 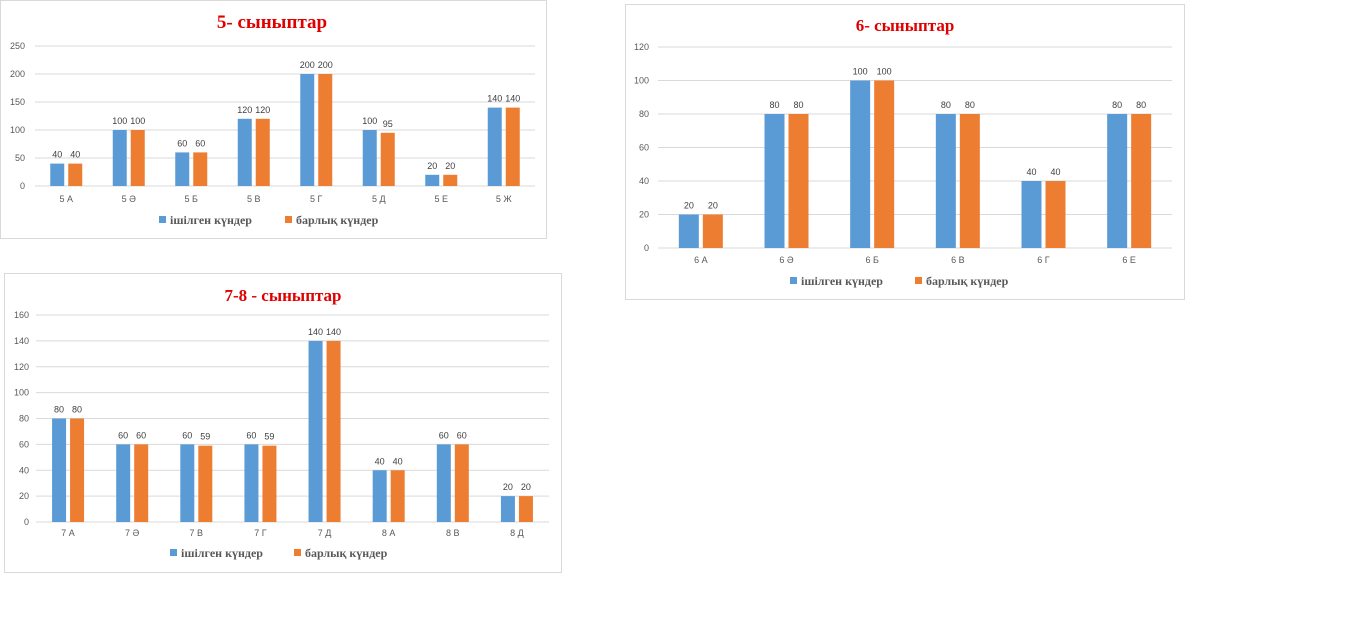 I want to click on x-tick-label-grade-7-8-7: 8 Д, so click(x=517, y=533).